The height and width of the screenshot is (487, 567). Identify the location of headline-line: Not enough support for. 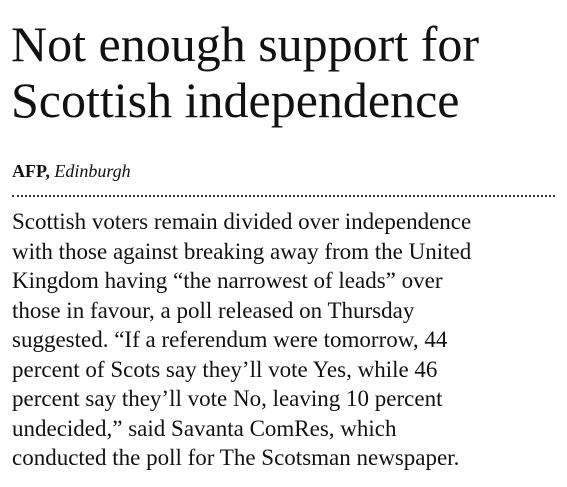
(245, 44).